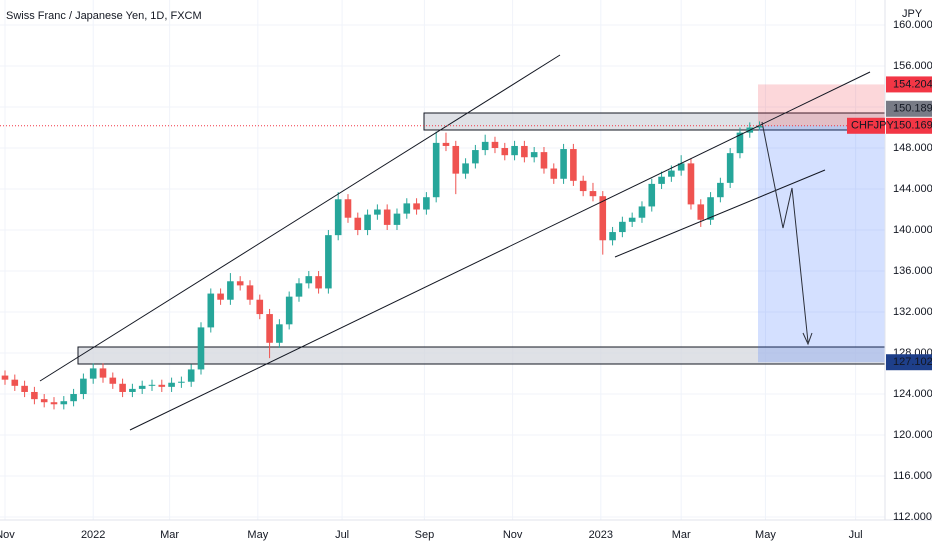 This screenshot has height=550, width=932. Describe the element at coordinates (912, 362) in the screenshot. I see `price-label: 127.102` at that location.